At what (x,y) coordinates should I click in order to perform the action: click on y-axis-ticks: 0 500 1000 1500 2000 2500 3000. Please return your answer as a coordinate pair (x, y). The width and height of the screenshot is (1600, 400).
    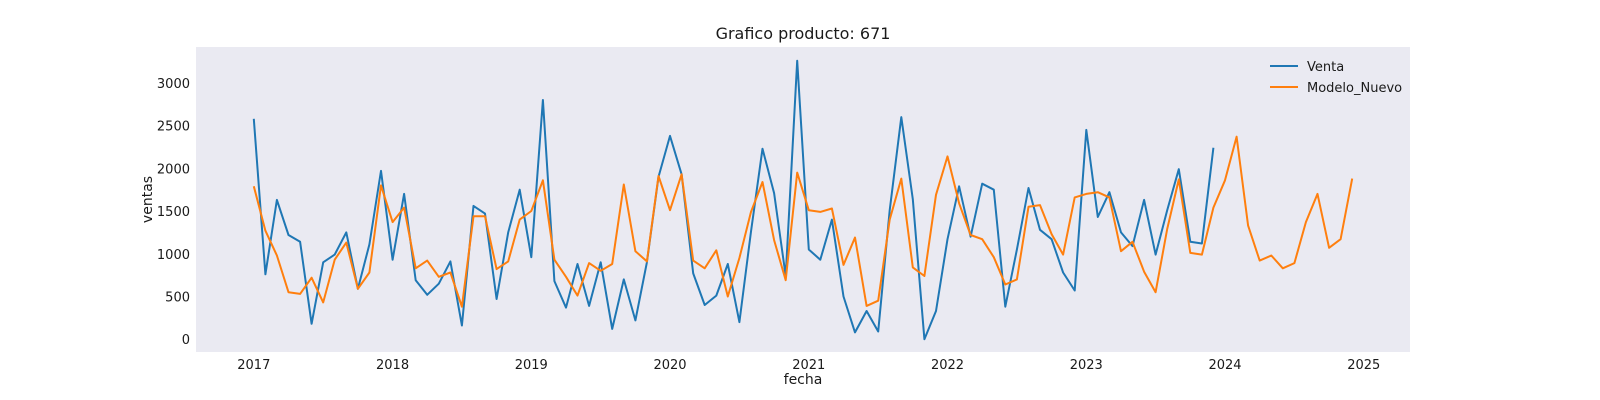
    Looking at the image, I should click on (173, 212).